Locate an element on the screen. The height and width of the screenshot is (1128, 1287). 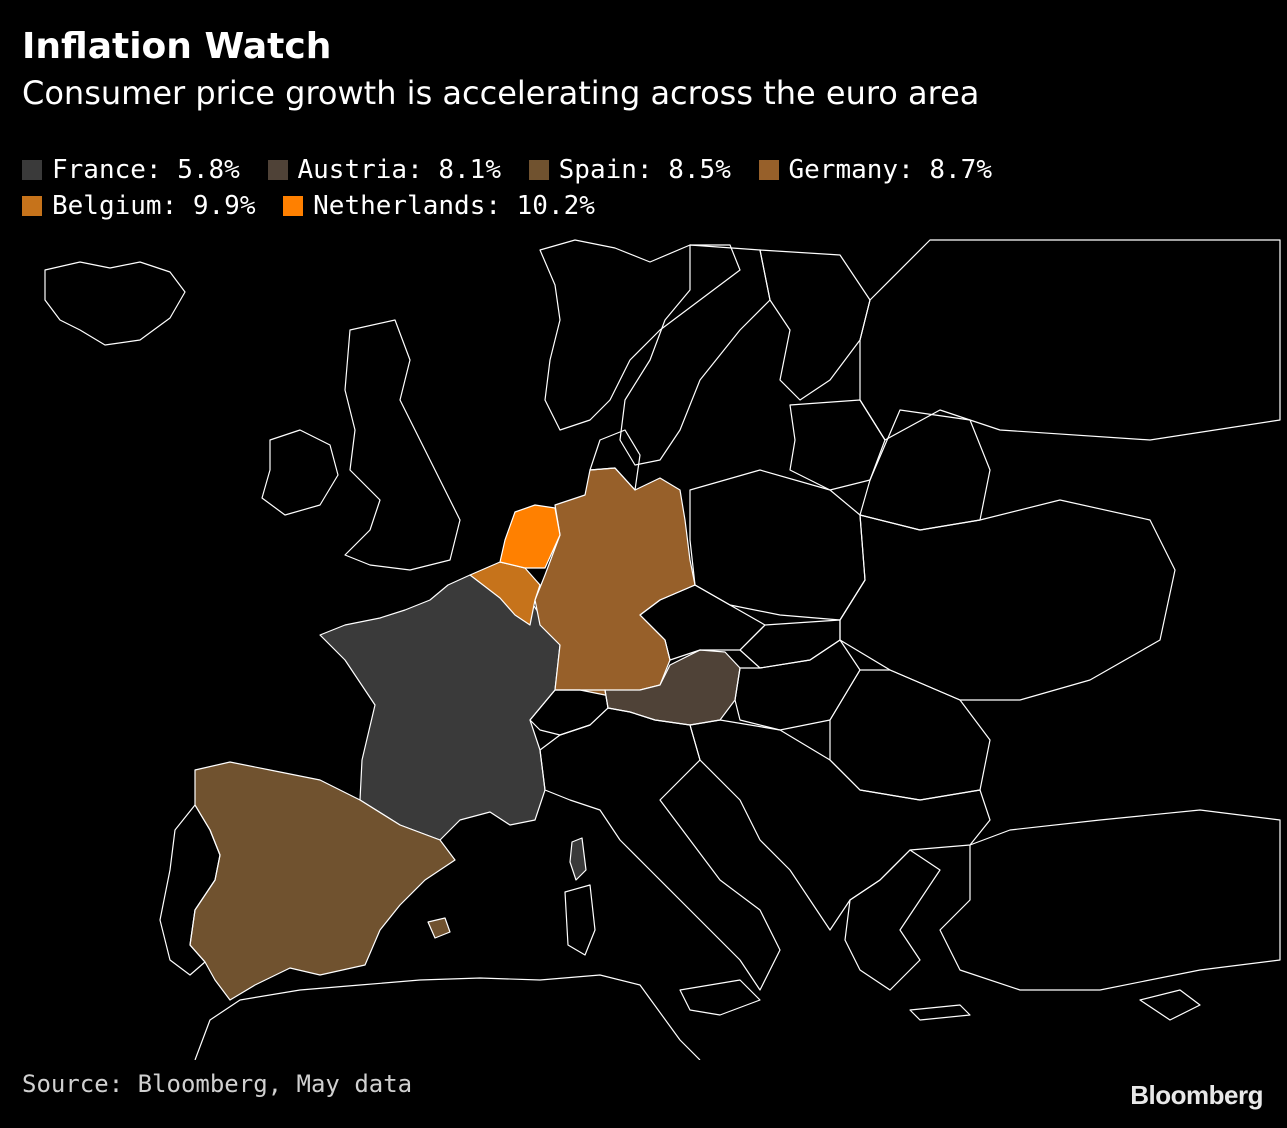
turkey-outline is located at coordinates (1110, 900).